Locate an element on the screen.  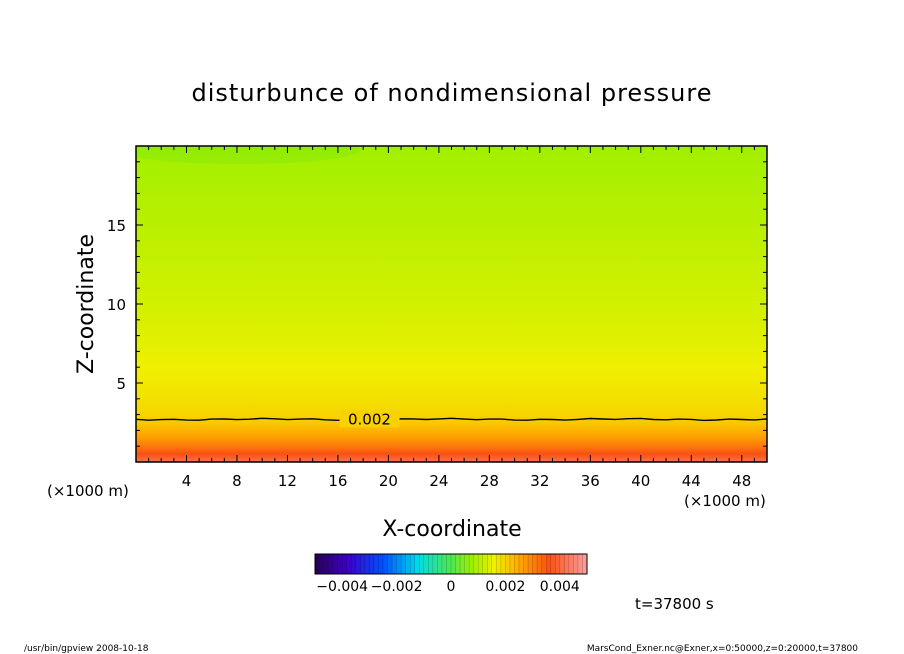
colorbar-tick-label: 0 is located at coordinates (451, 587).